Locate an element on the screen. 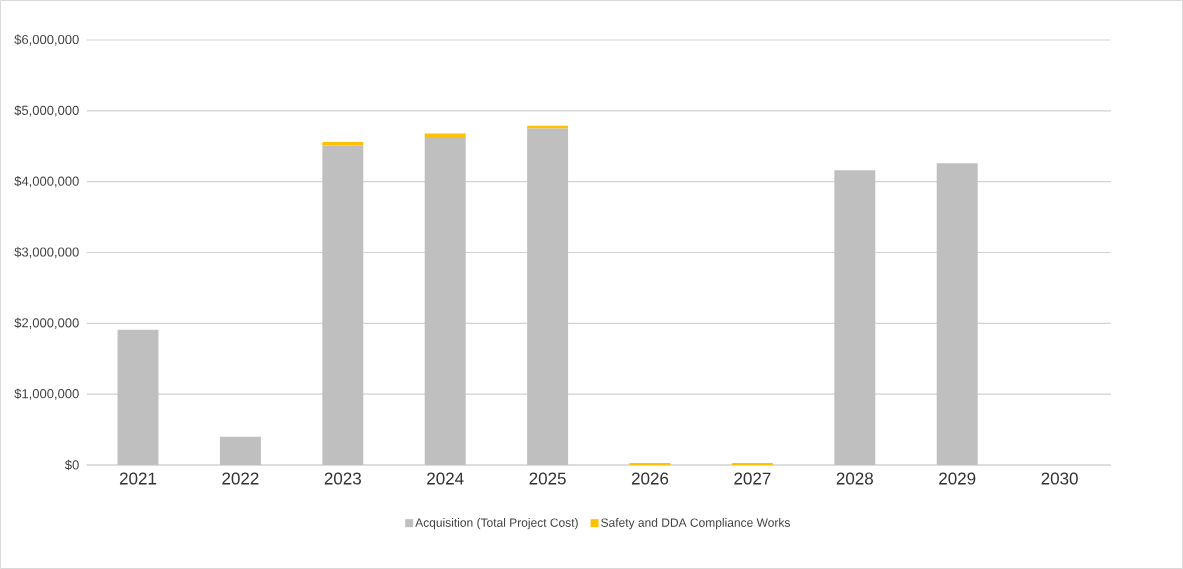 This screenshot has width=1183, height=569. x-tick-label: 2029 is located at coordinates (957, 478).